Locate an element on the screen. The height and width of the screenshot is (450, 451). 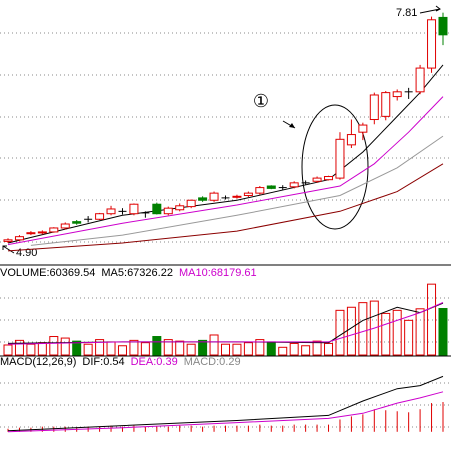
legend-entry: DIF:0.54 is located at coordinates (103, 362).